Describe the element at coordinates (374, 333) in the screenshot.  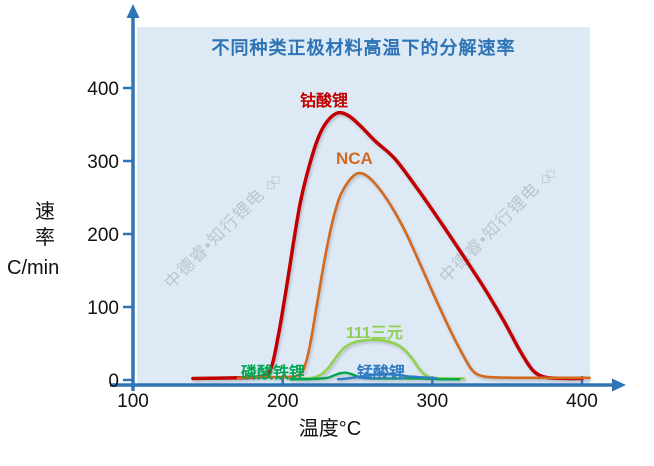
I see `series-label-nmc-111: 111三元` at that location.